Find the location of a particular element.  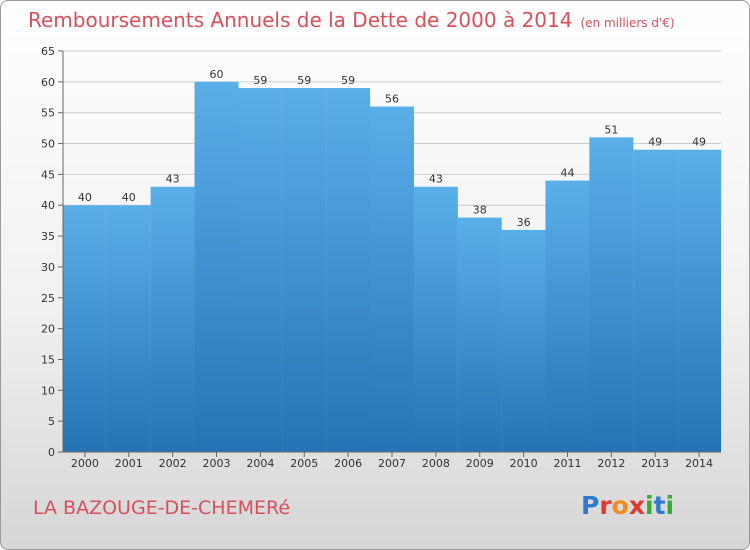

data-label-2006: 59 is located at coordinates (348, 80).